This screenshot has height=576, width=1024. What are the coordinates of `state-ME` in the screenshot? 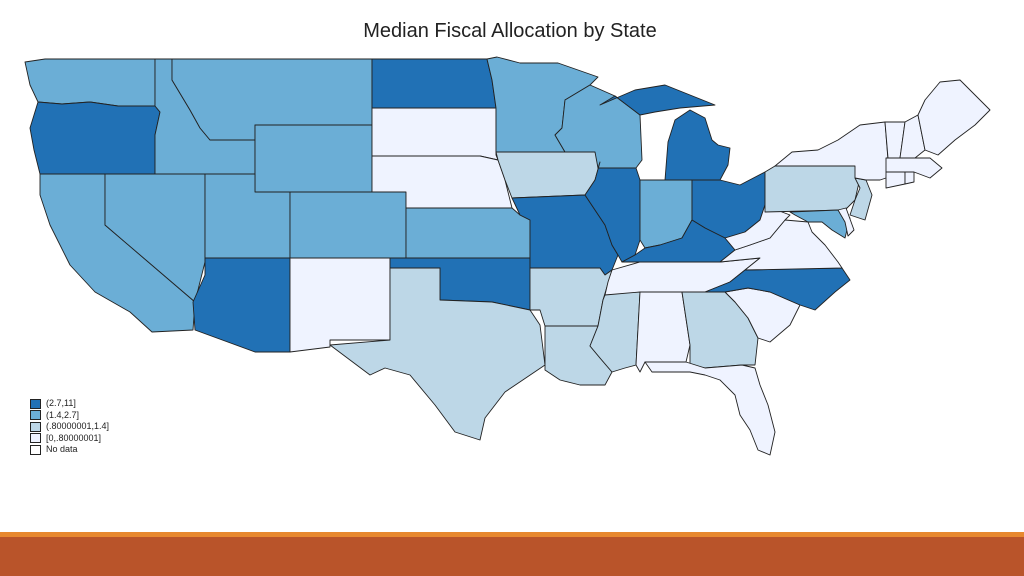 It's located at (954, 117).